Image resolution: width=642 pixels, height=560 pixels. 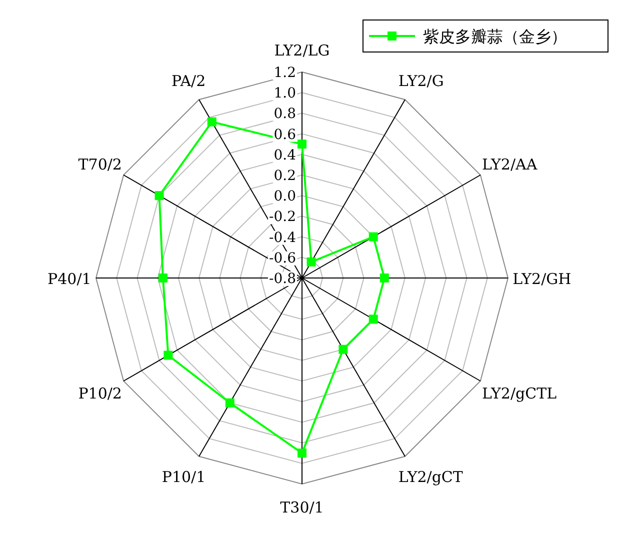 What do you see at coordinates (285, 114) in the screenshot?
I see `y-tick-label: 0.8` at bounding box center [285, 114].